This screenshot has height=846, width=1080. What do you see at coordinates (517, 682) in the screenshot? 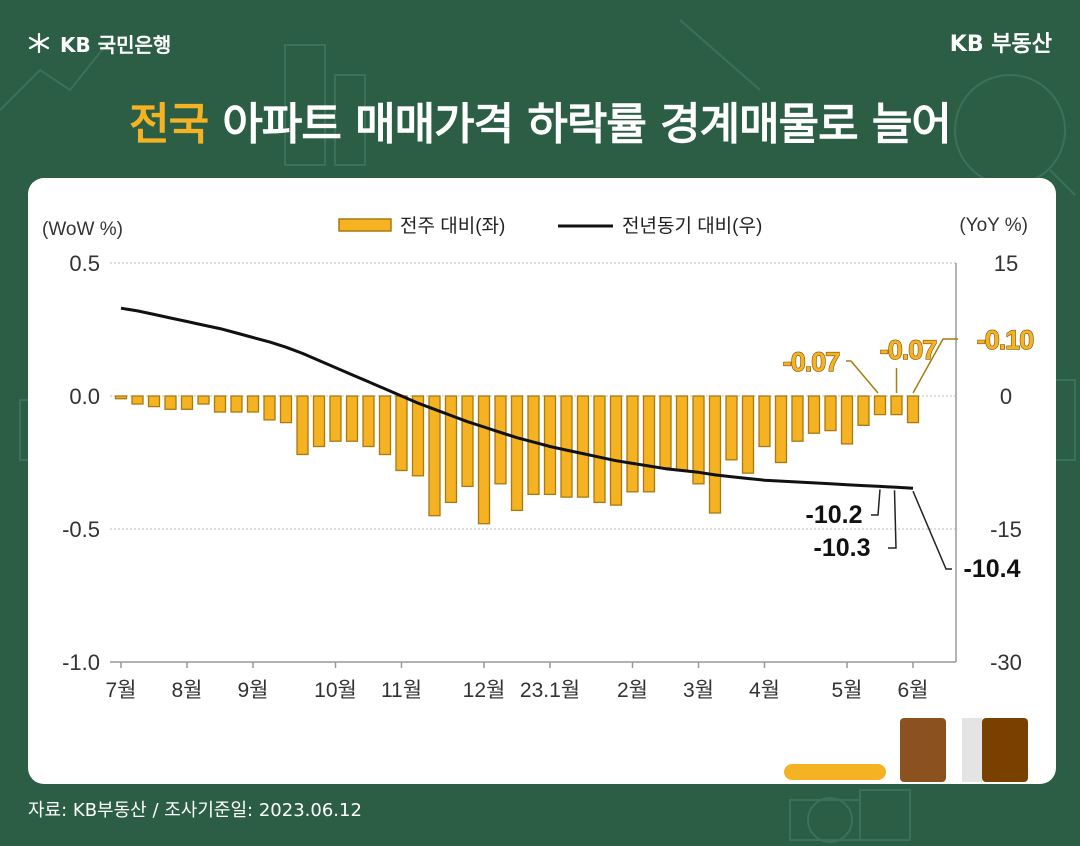
I see `x-axis-labels: 7월 8월 9월 10월 11월 12월 23.1월 2월 3월 4월 5월 6월` at bounding box center [517, 682].